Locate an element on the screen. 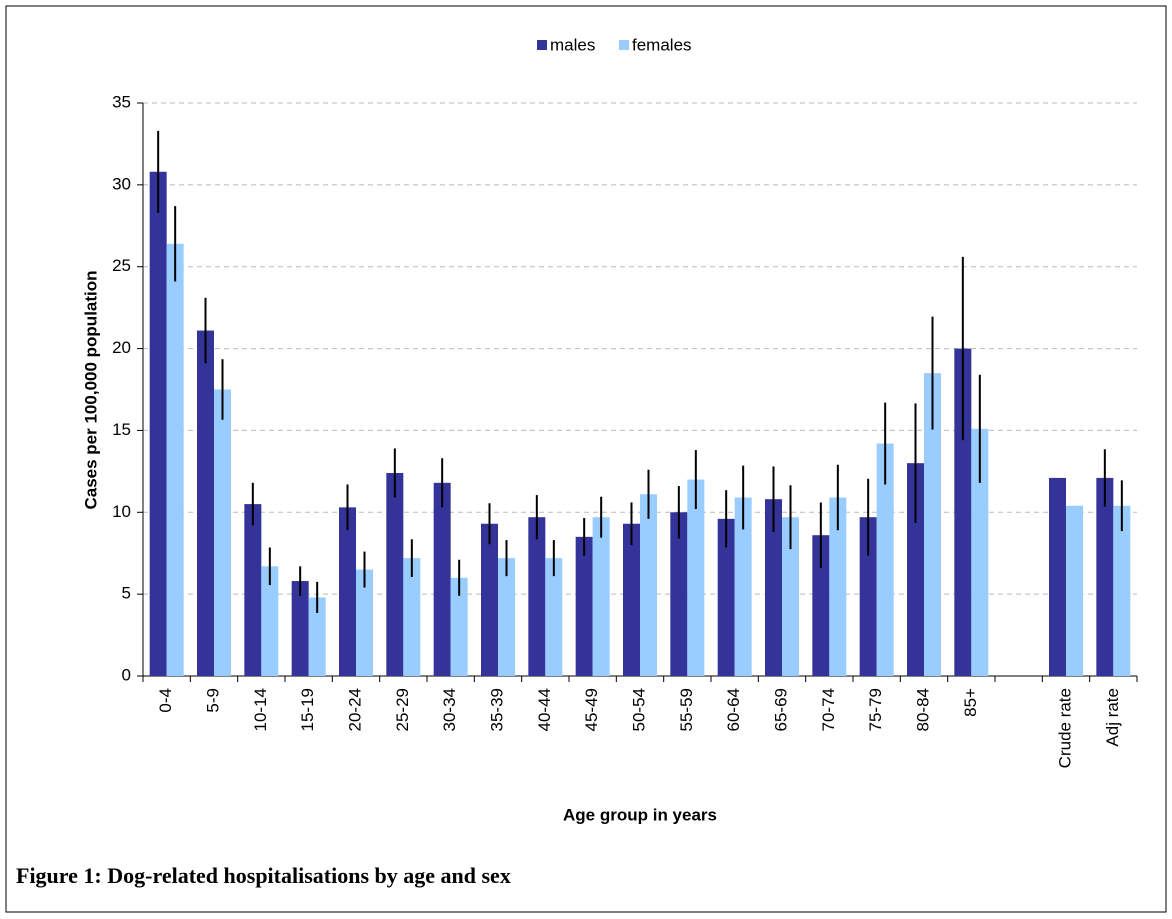 Image resolution: width=1172 pixels, height=919 pixels. x-tick-label: 70-74 is located at coordinates (828, 709).